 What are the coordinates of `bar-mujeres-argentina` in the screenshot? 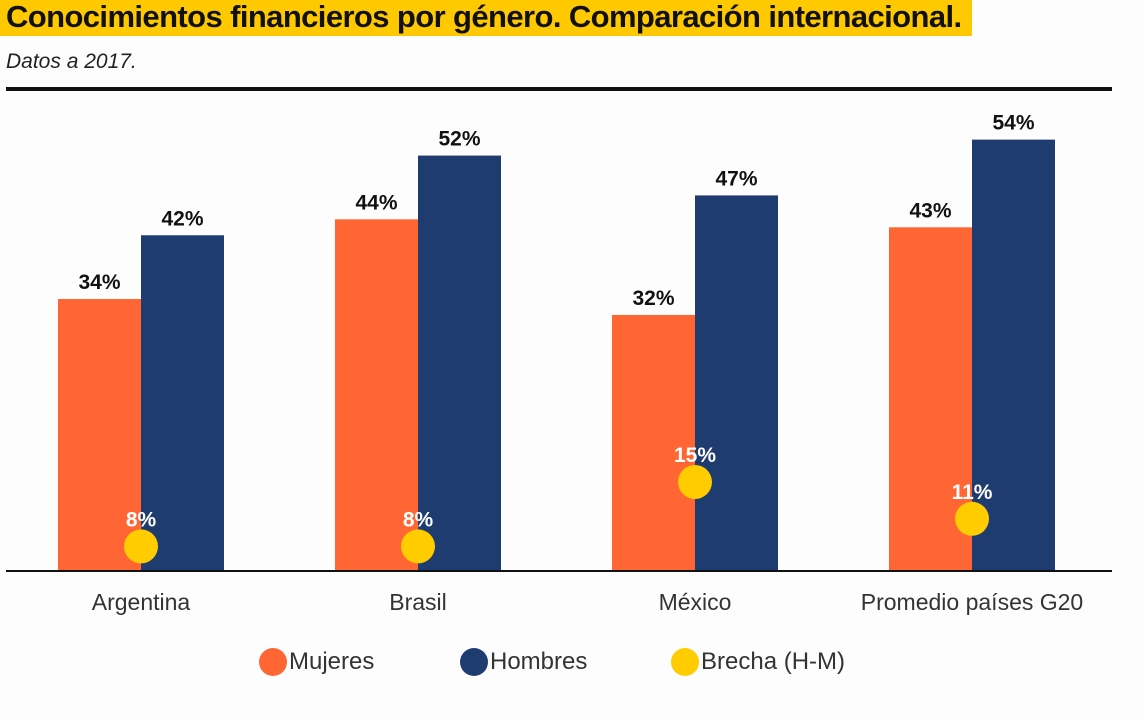 It's located at (99, 434).